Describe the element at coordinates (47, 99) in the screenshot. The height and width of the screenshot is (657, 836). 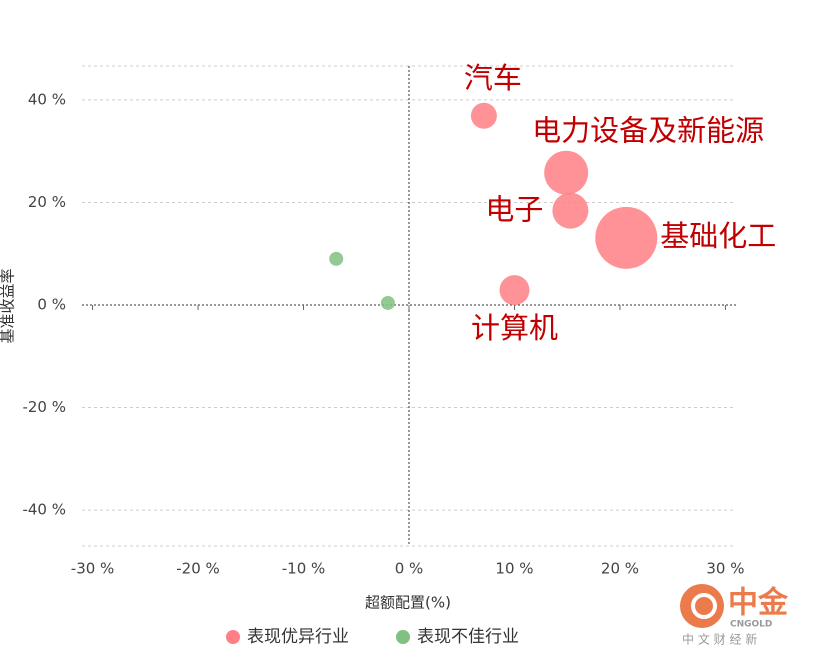
I see `y-tick-label: 40 %` at that location.